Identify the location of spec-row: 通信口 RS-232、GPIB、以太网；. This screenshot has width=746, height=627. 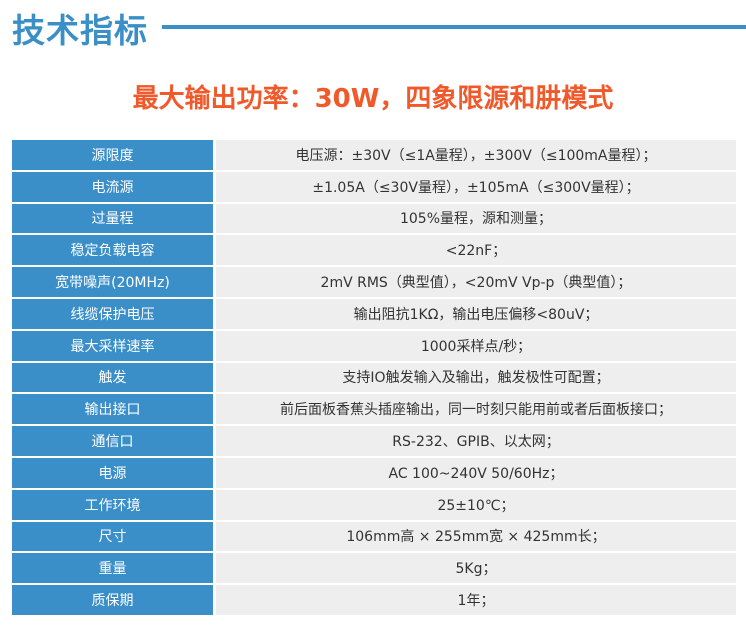
(374, 441).